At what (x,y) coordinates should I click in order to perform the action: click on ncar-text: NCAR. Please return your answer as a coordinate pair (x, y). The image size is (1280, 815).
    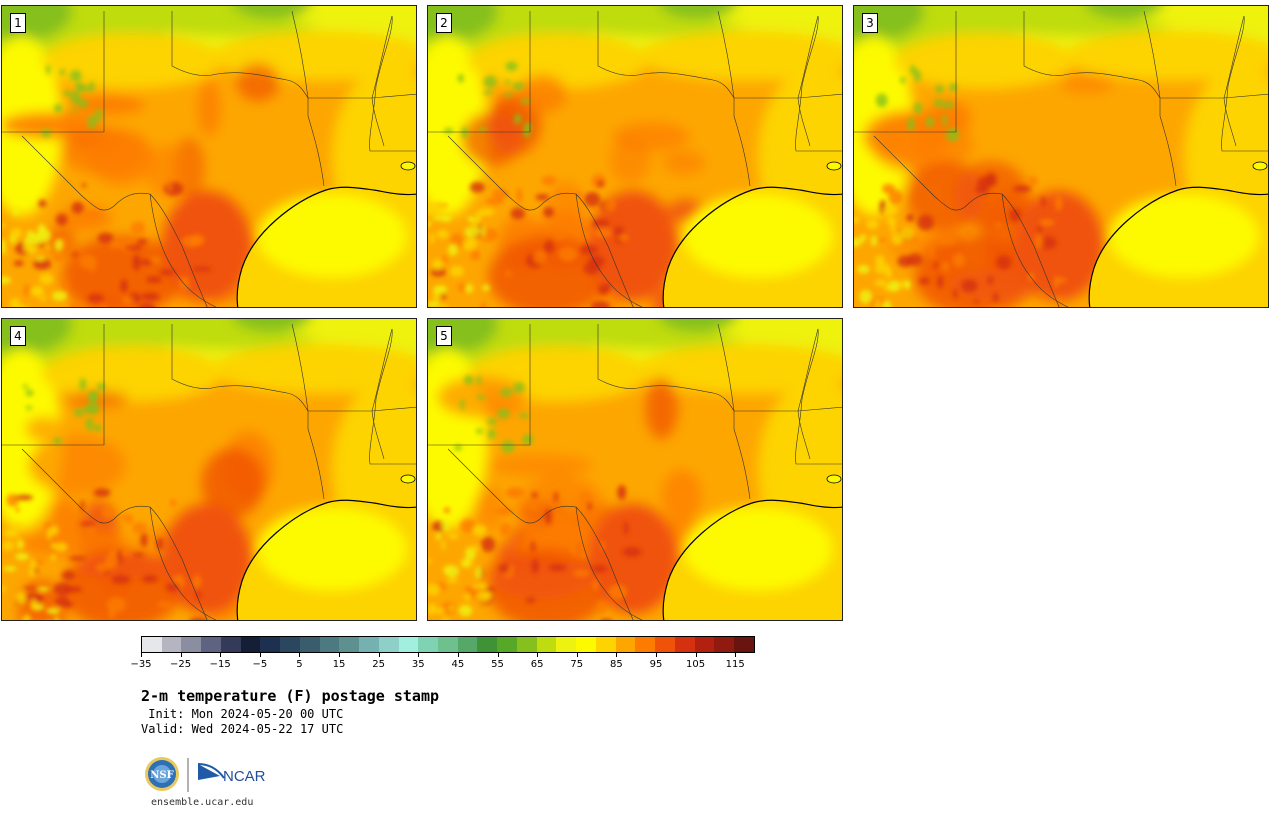
    Looking at the image, I should click on (244, 776).